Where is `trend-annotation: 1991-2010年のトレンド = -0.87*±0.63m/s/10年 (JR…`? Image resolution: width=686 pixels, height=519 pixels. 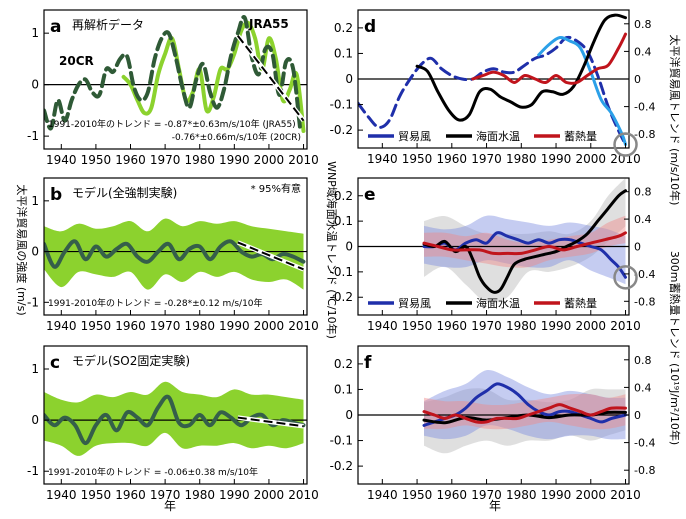
trend-annotation: 1991-2010年のトレンド = -0.87*±0.63m/s/10年 (JR… is located at coordinates (172, 124).